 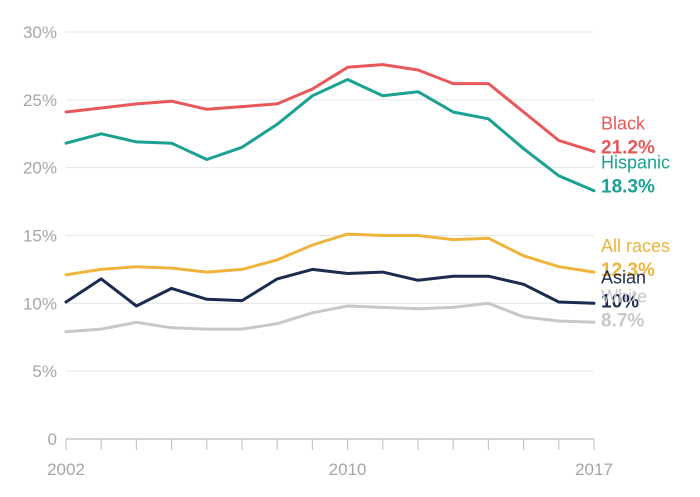 What do you see at coordinates (628, 187) in the screenshot?
I see `series-value-hispanic: 18.3%` at bounding box center [628, 187].